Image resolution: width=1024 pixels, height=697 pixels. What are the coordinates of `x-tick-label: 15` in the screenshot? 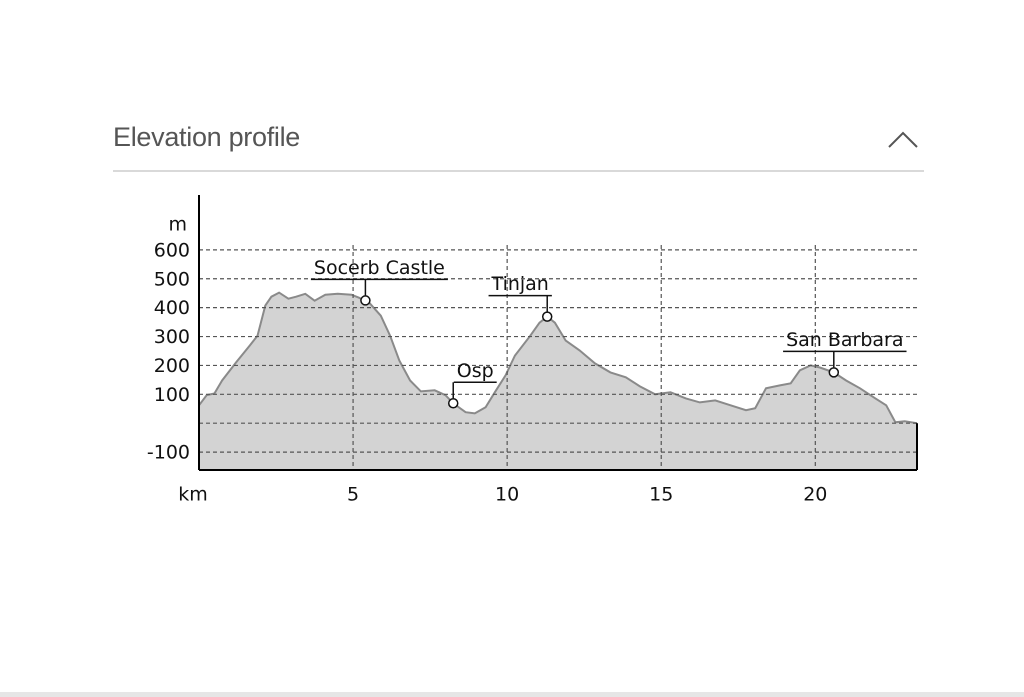 It's located at (661, 495).